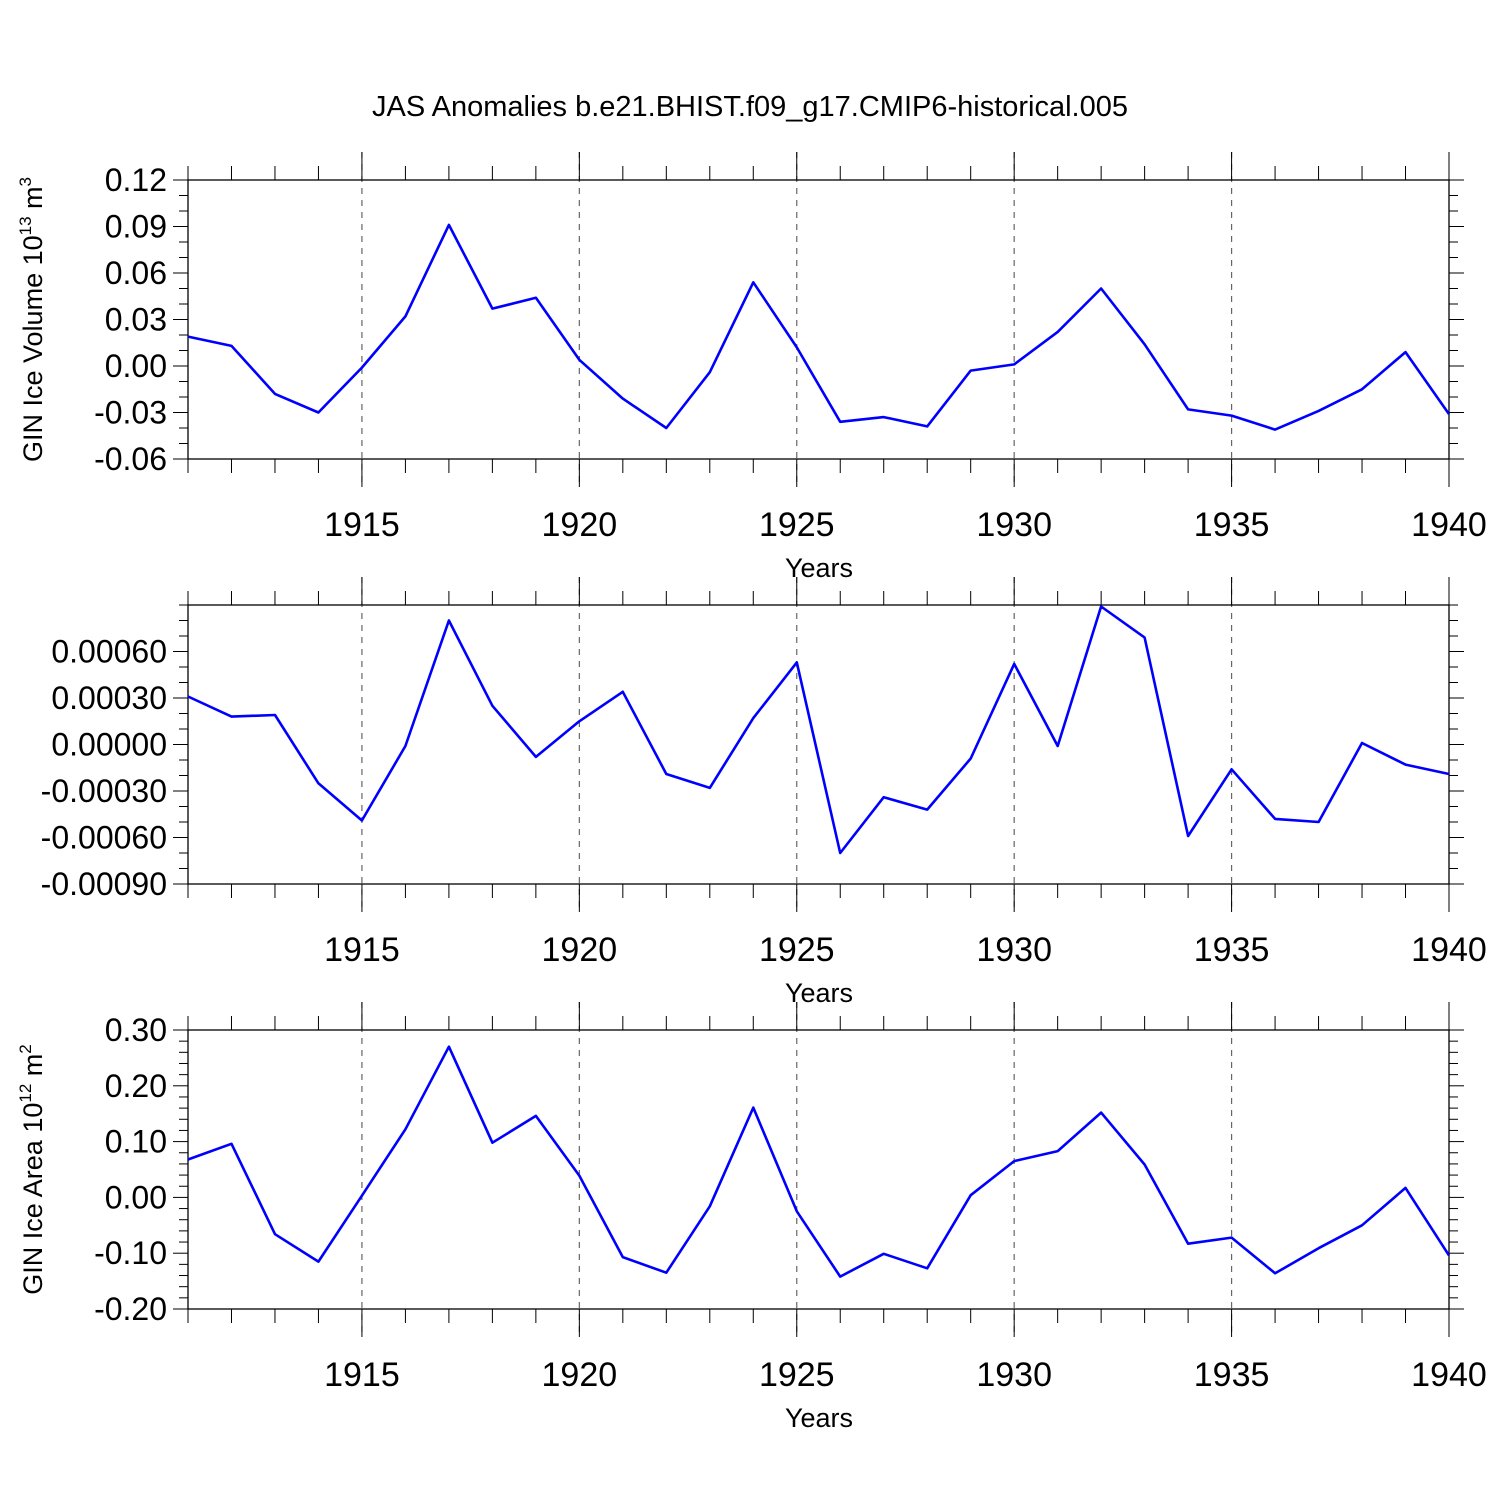 This screenshot has width=1500, height=1500. I want to click on y-tick-label: 0.09, so click(136, 227).